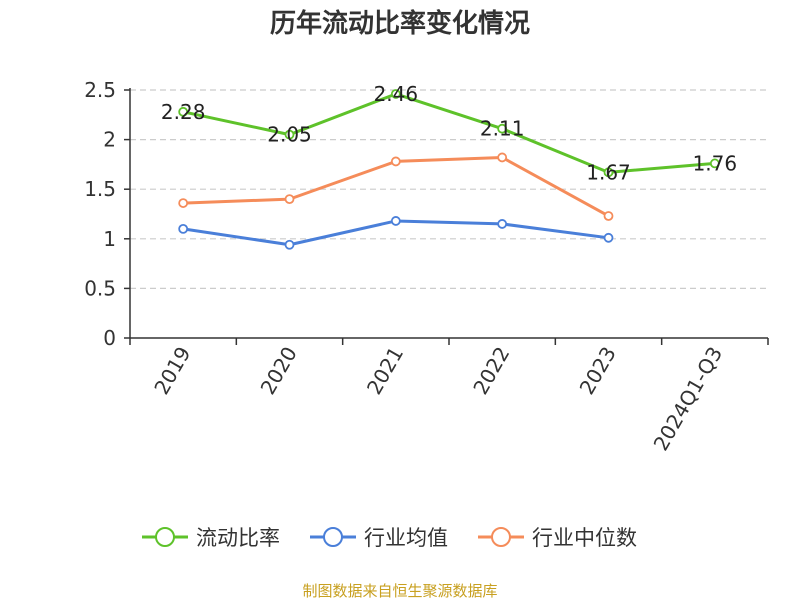  Describe the element at coordinates (385, 371) in the screenshot. I see `x-tick-label: 2021` at that location.